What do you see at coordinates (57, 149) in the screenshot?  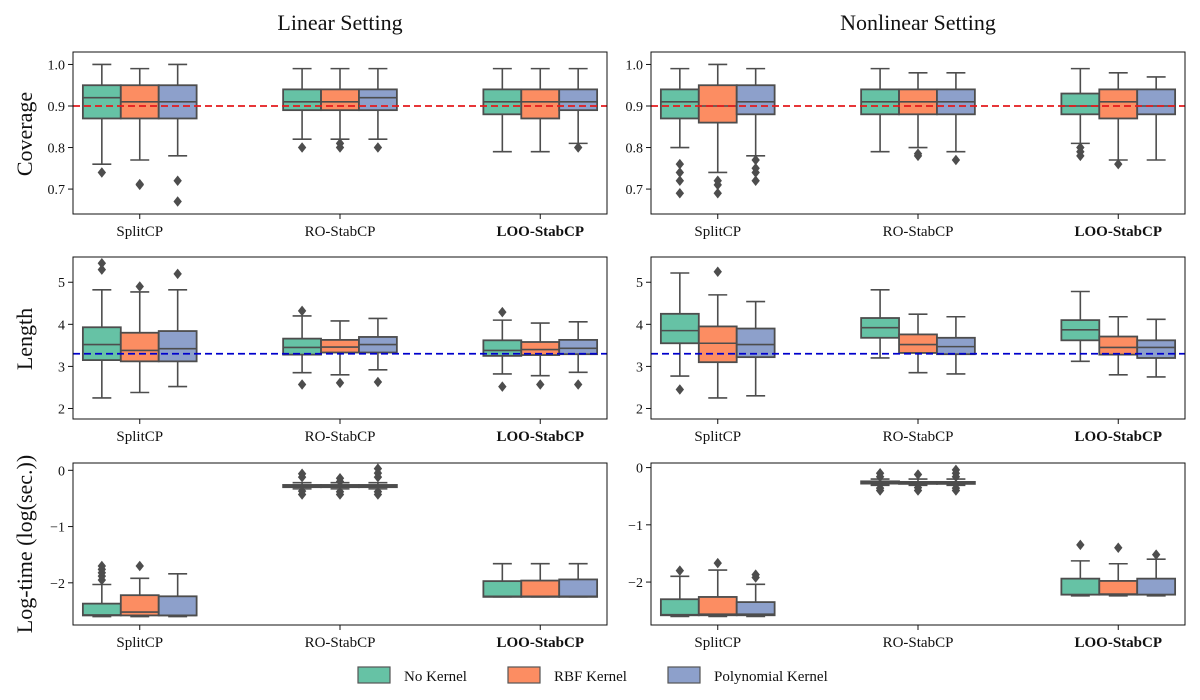 I see `y-tick-label: 0.8` at bounding box center [57, 149].